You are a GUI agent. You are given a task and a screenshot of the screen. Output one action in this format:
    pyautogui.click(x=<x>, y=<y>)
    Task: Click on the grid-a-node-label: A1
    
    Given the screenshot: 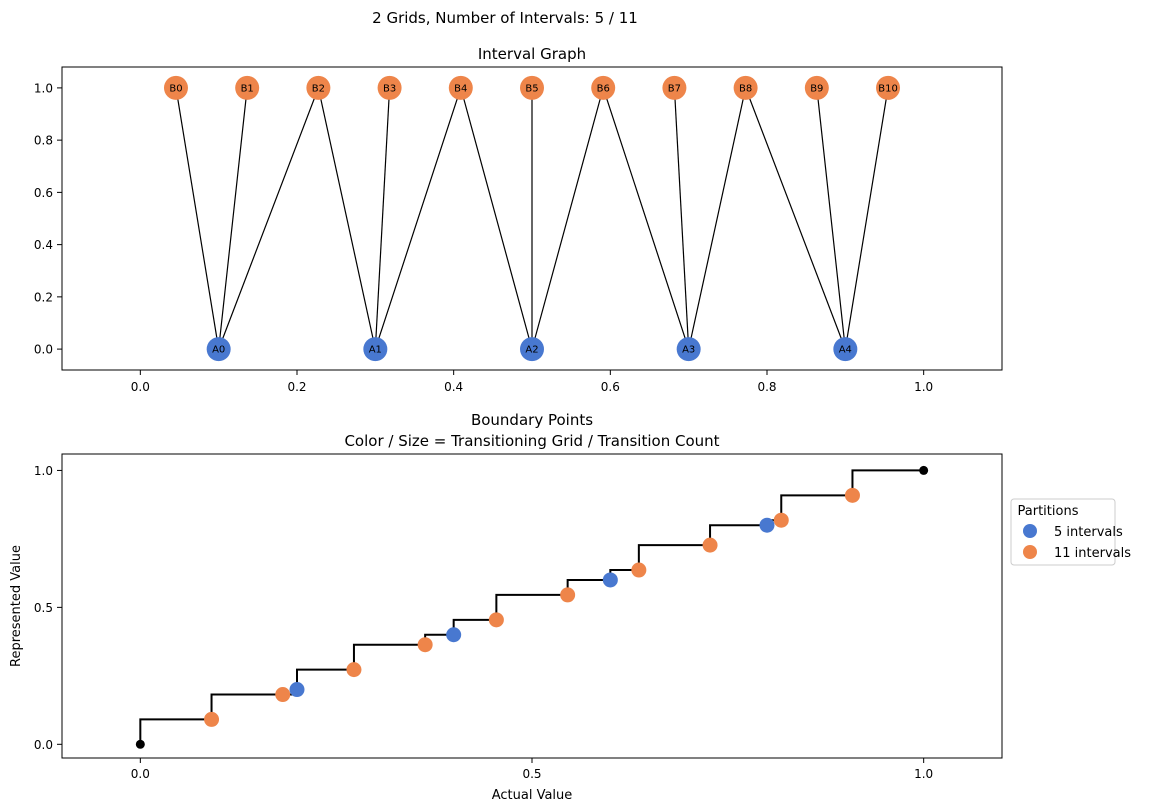 What is the action you would take?
    pyautogui.click(x=375, y=350)
    